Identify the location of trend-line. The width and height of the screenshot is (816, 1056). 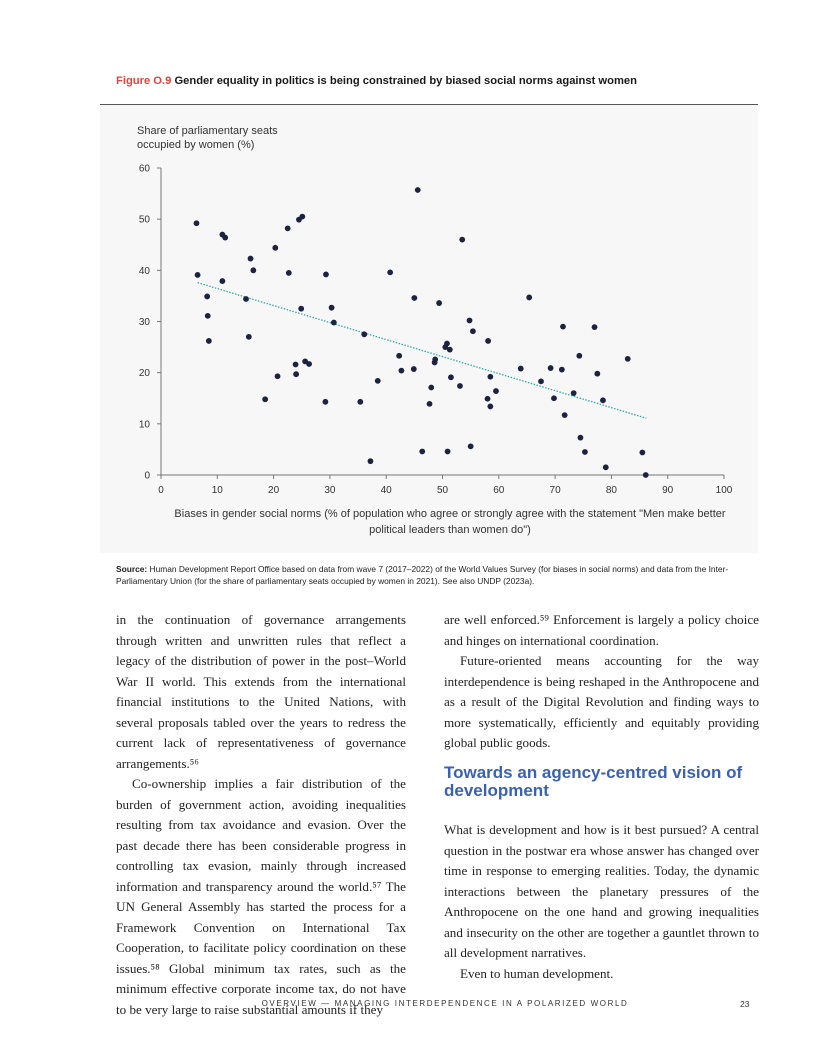
(422, 350).